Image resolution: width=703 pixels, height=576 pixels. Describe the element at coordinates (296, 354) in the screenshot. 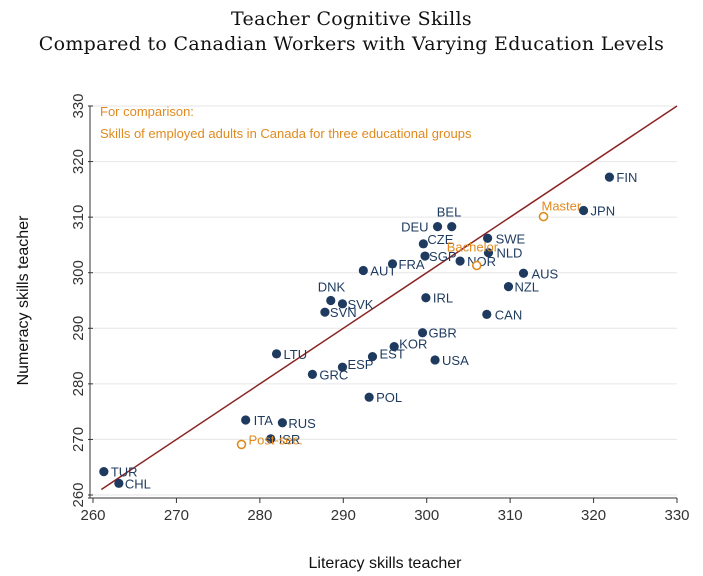

I see `country-label-ltu: LTU` at that location.